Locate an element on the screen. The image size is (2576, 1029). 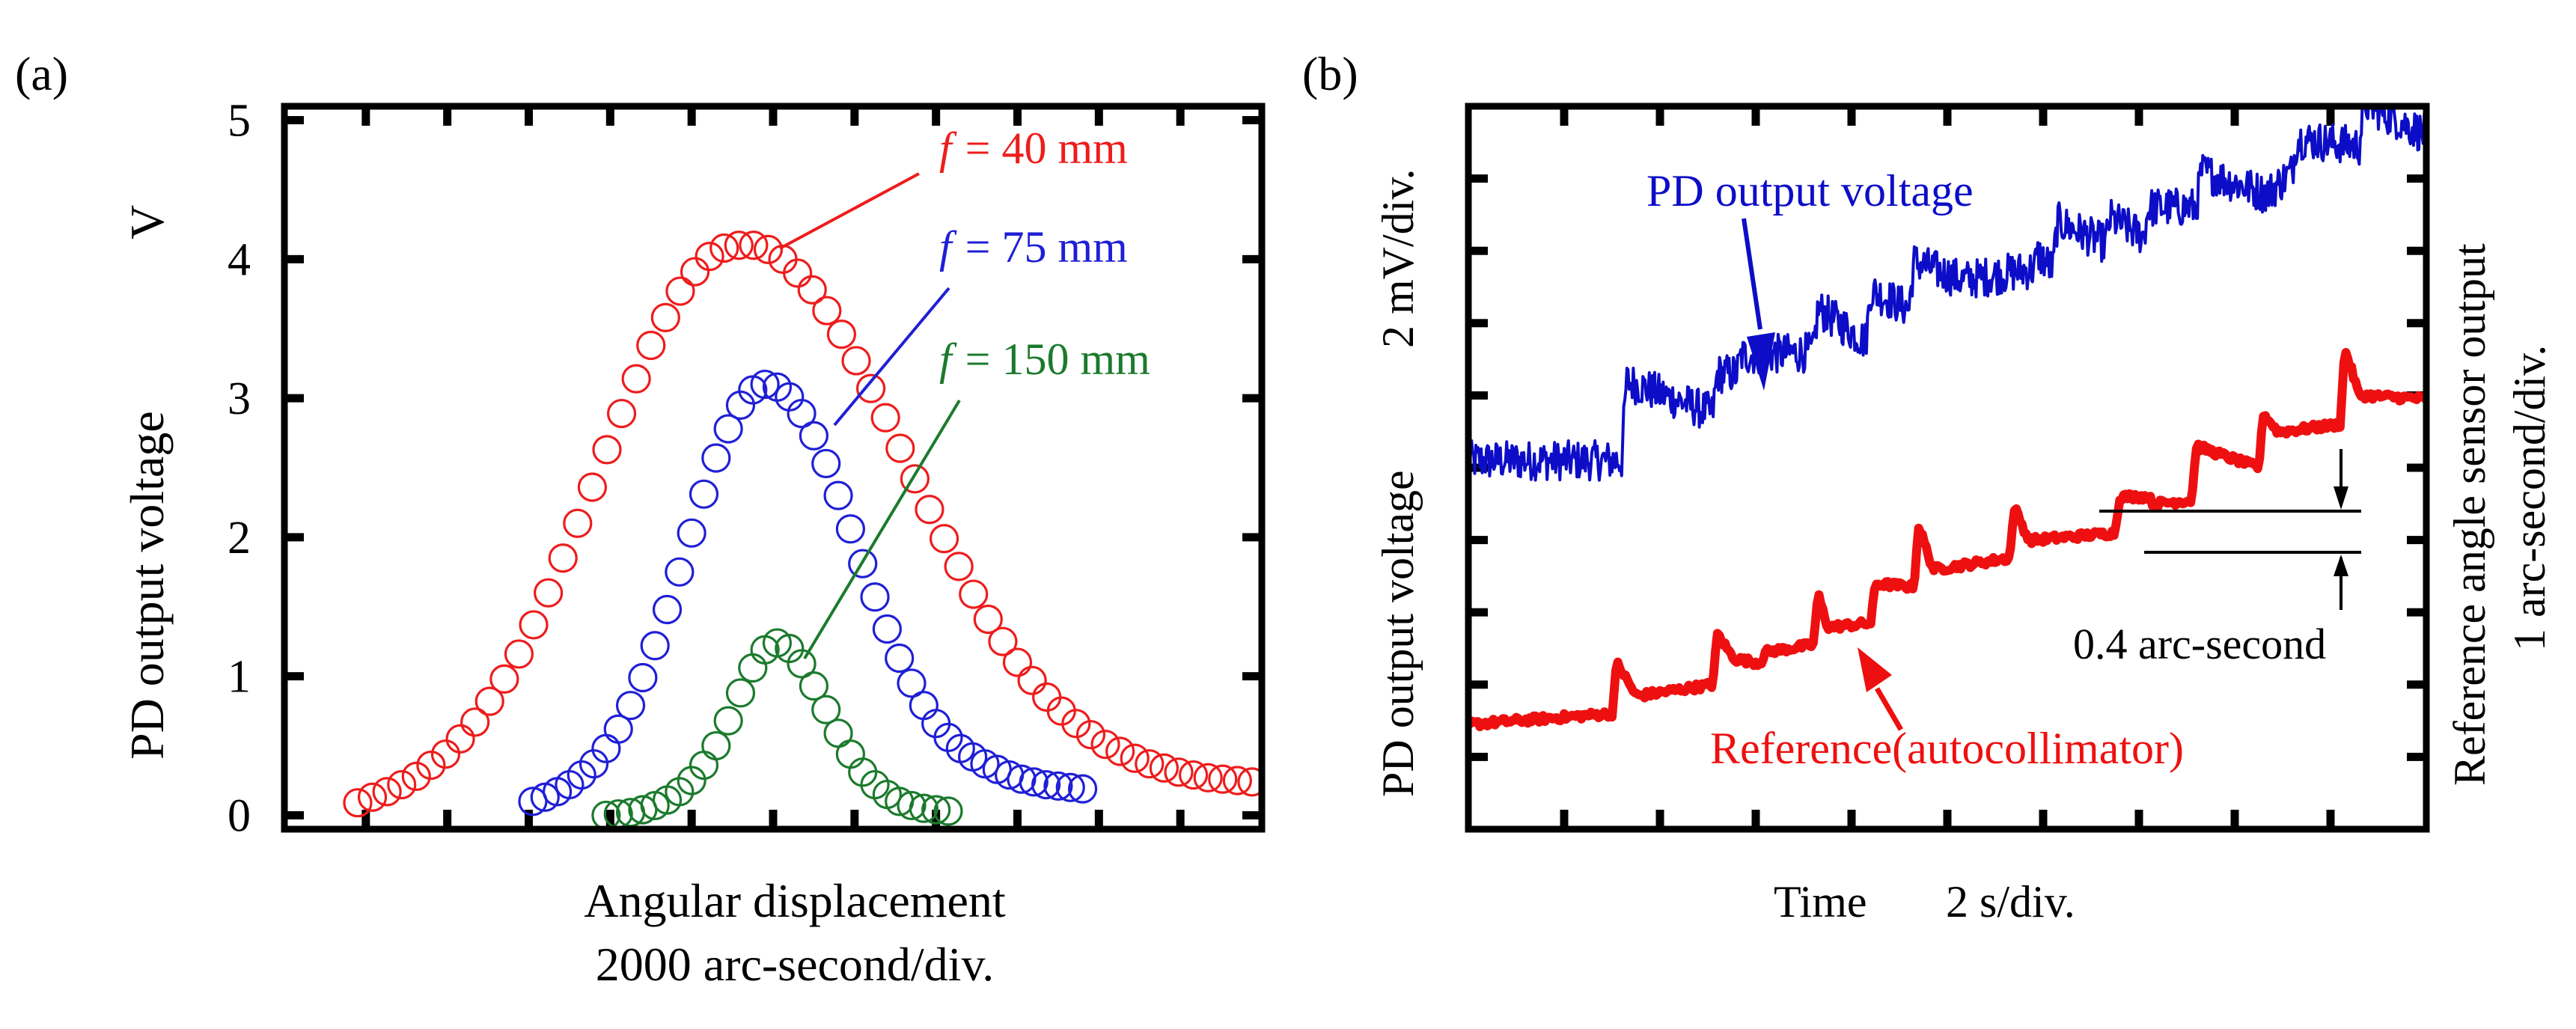
panel-a-ylabel: PD output voltage is located at coordinates (147, 585).